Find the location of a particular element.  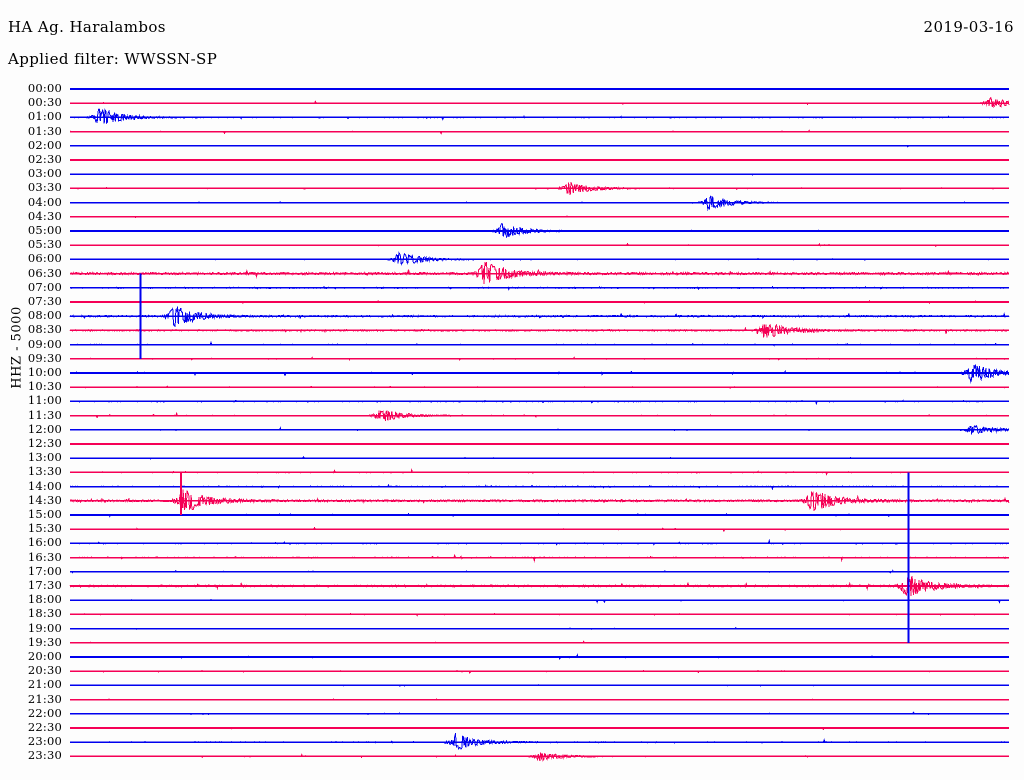

time-label: 00:30 is located at coordinates (44, 102).